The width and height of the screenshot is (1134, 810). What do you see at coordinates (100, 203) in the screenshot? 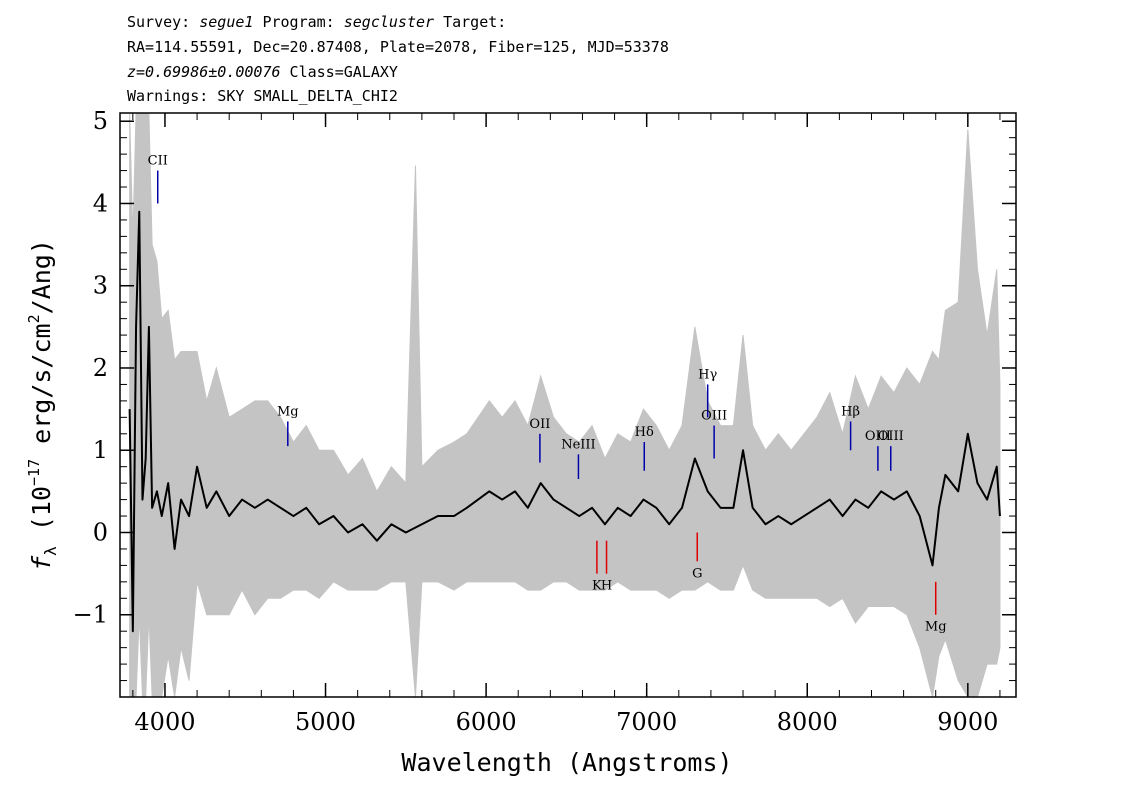
I see `y-tick-label: 4` at bounding box center [100, 203].